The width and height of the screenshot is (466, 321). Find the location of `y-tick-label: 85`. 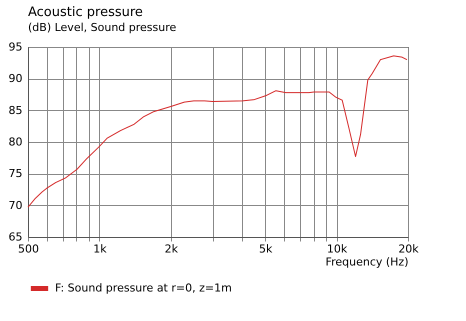

y-tick-label: 85 is located at coordinates (15, 110).